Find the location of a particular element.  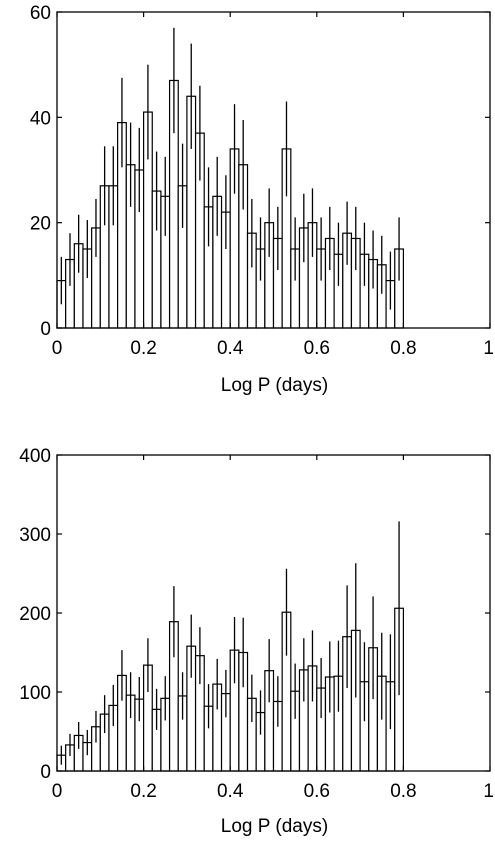

y-tick-label: 20 is located at coordinates (40, 224).